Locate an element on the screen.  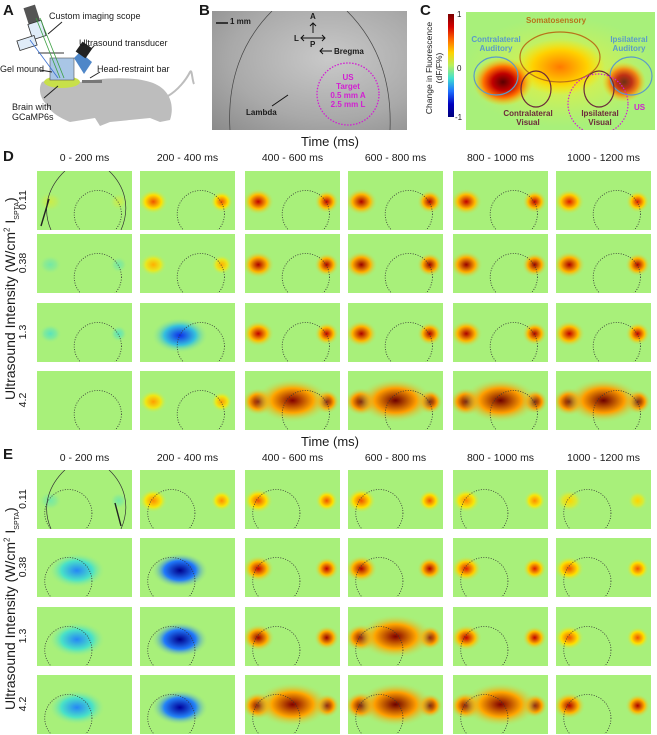
label-contralateral-auditory: Contralateral Auditory is located at coordinates (496, 44).